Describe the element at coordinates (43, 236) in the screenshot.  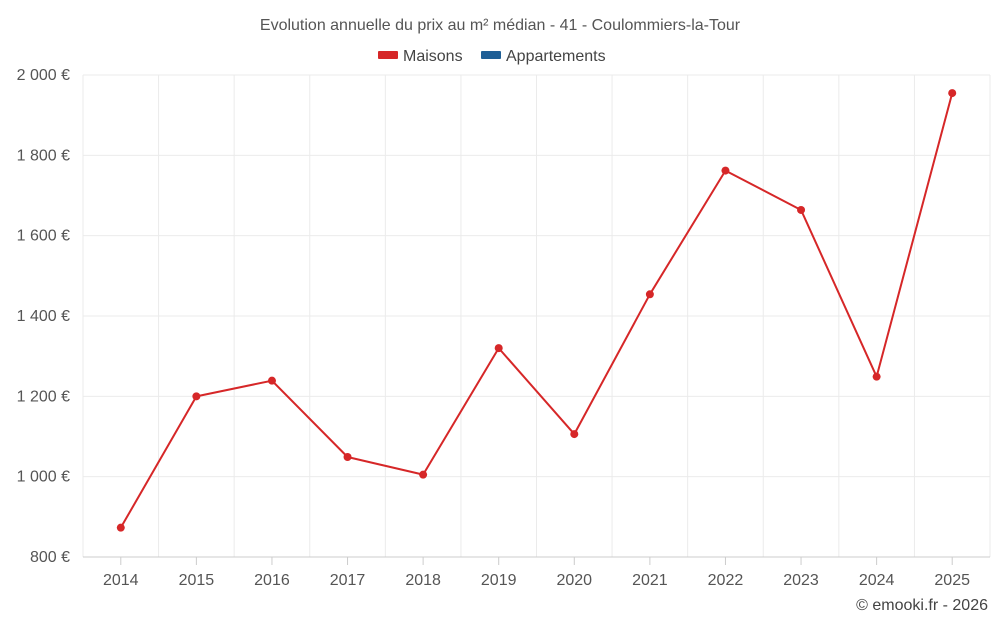
I see `y-tick-label: 1 600 €` at that location.